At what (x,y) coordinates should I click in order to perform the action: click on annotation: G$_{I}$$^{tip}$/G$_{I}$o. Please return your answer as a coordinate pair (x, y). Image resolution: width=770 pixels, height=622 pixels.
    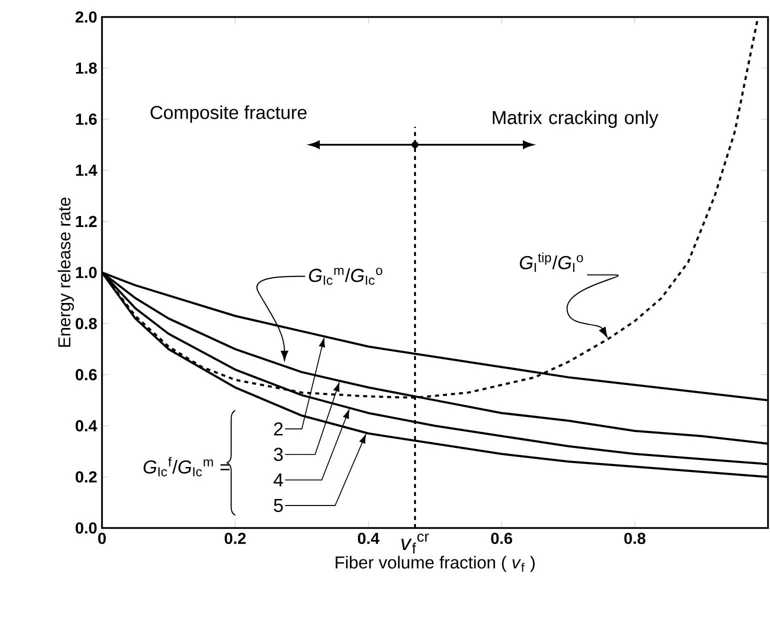
    Looking at the image, I should click on (551, 262).